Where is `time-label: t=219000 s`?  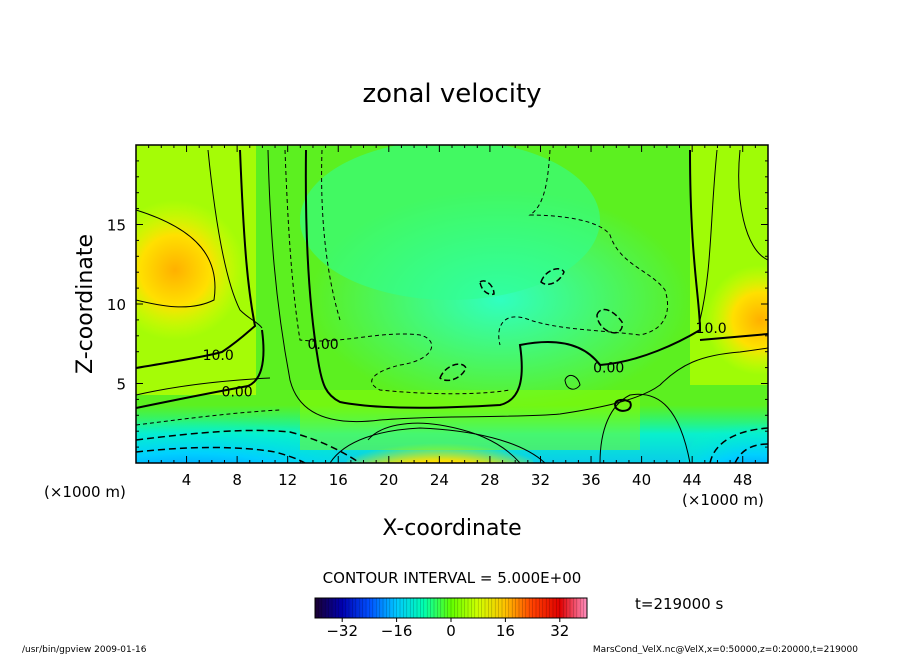
time-label: t=219000 s is located at coordinates (679, 604).